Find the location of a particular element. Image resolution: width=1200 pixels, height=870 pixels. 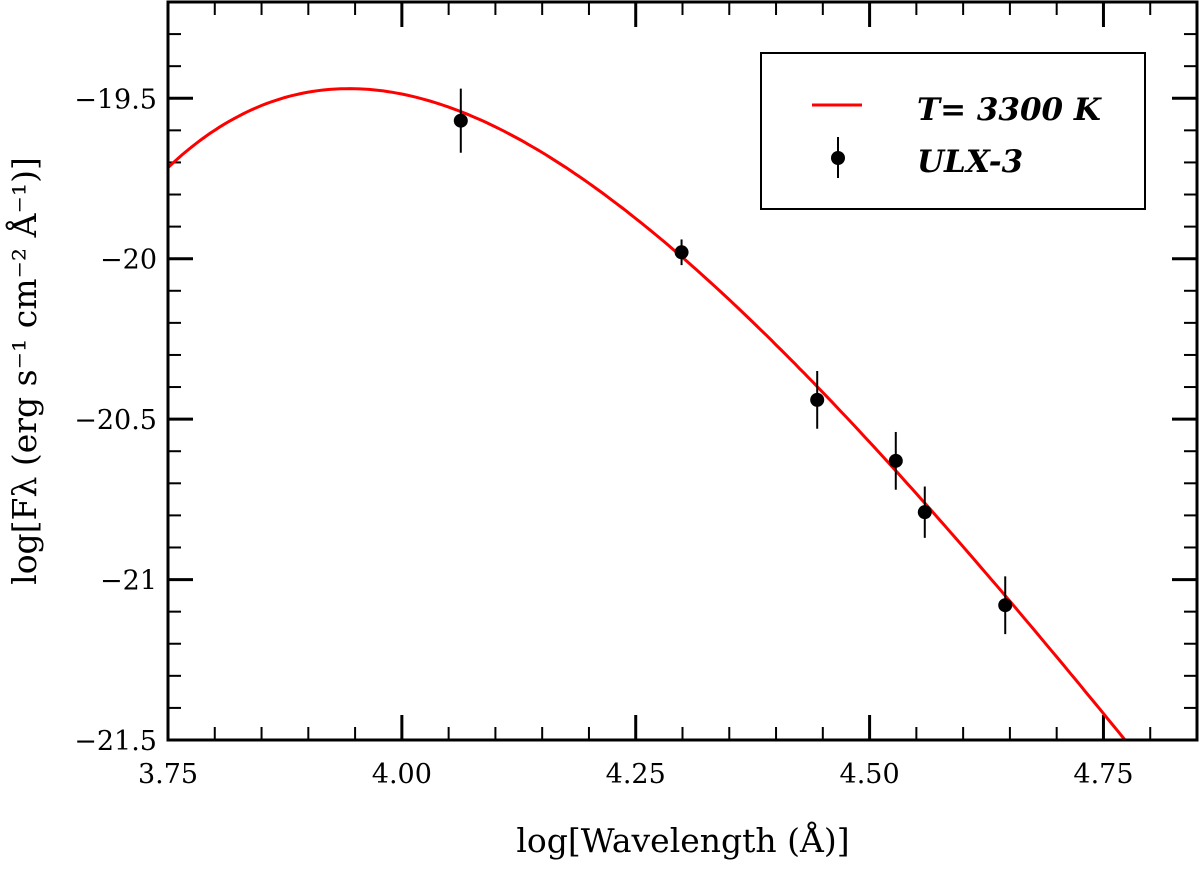

x-tick-label: 4.00 is located at coordinates (402, 774).